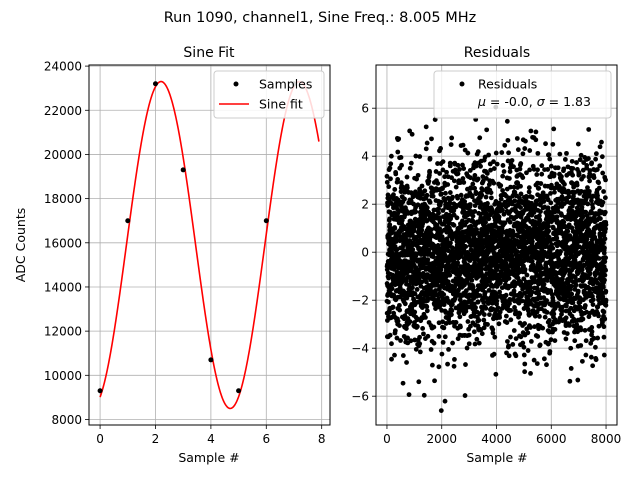 The height and width of the screenshot is (480, 640). Describe the element at coordinates (360, 301) in the screenshot. I see `ax2-ytick-label: −2` at that location.